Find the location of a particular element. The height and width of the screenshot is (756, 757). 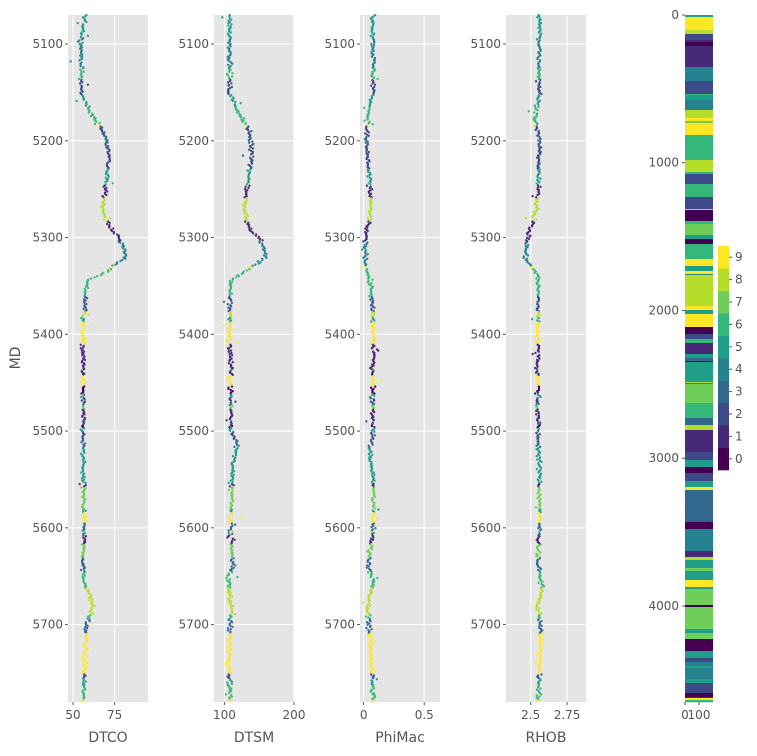

strip-x-tick-label: 100 is located at coordinates (699, 715).